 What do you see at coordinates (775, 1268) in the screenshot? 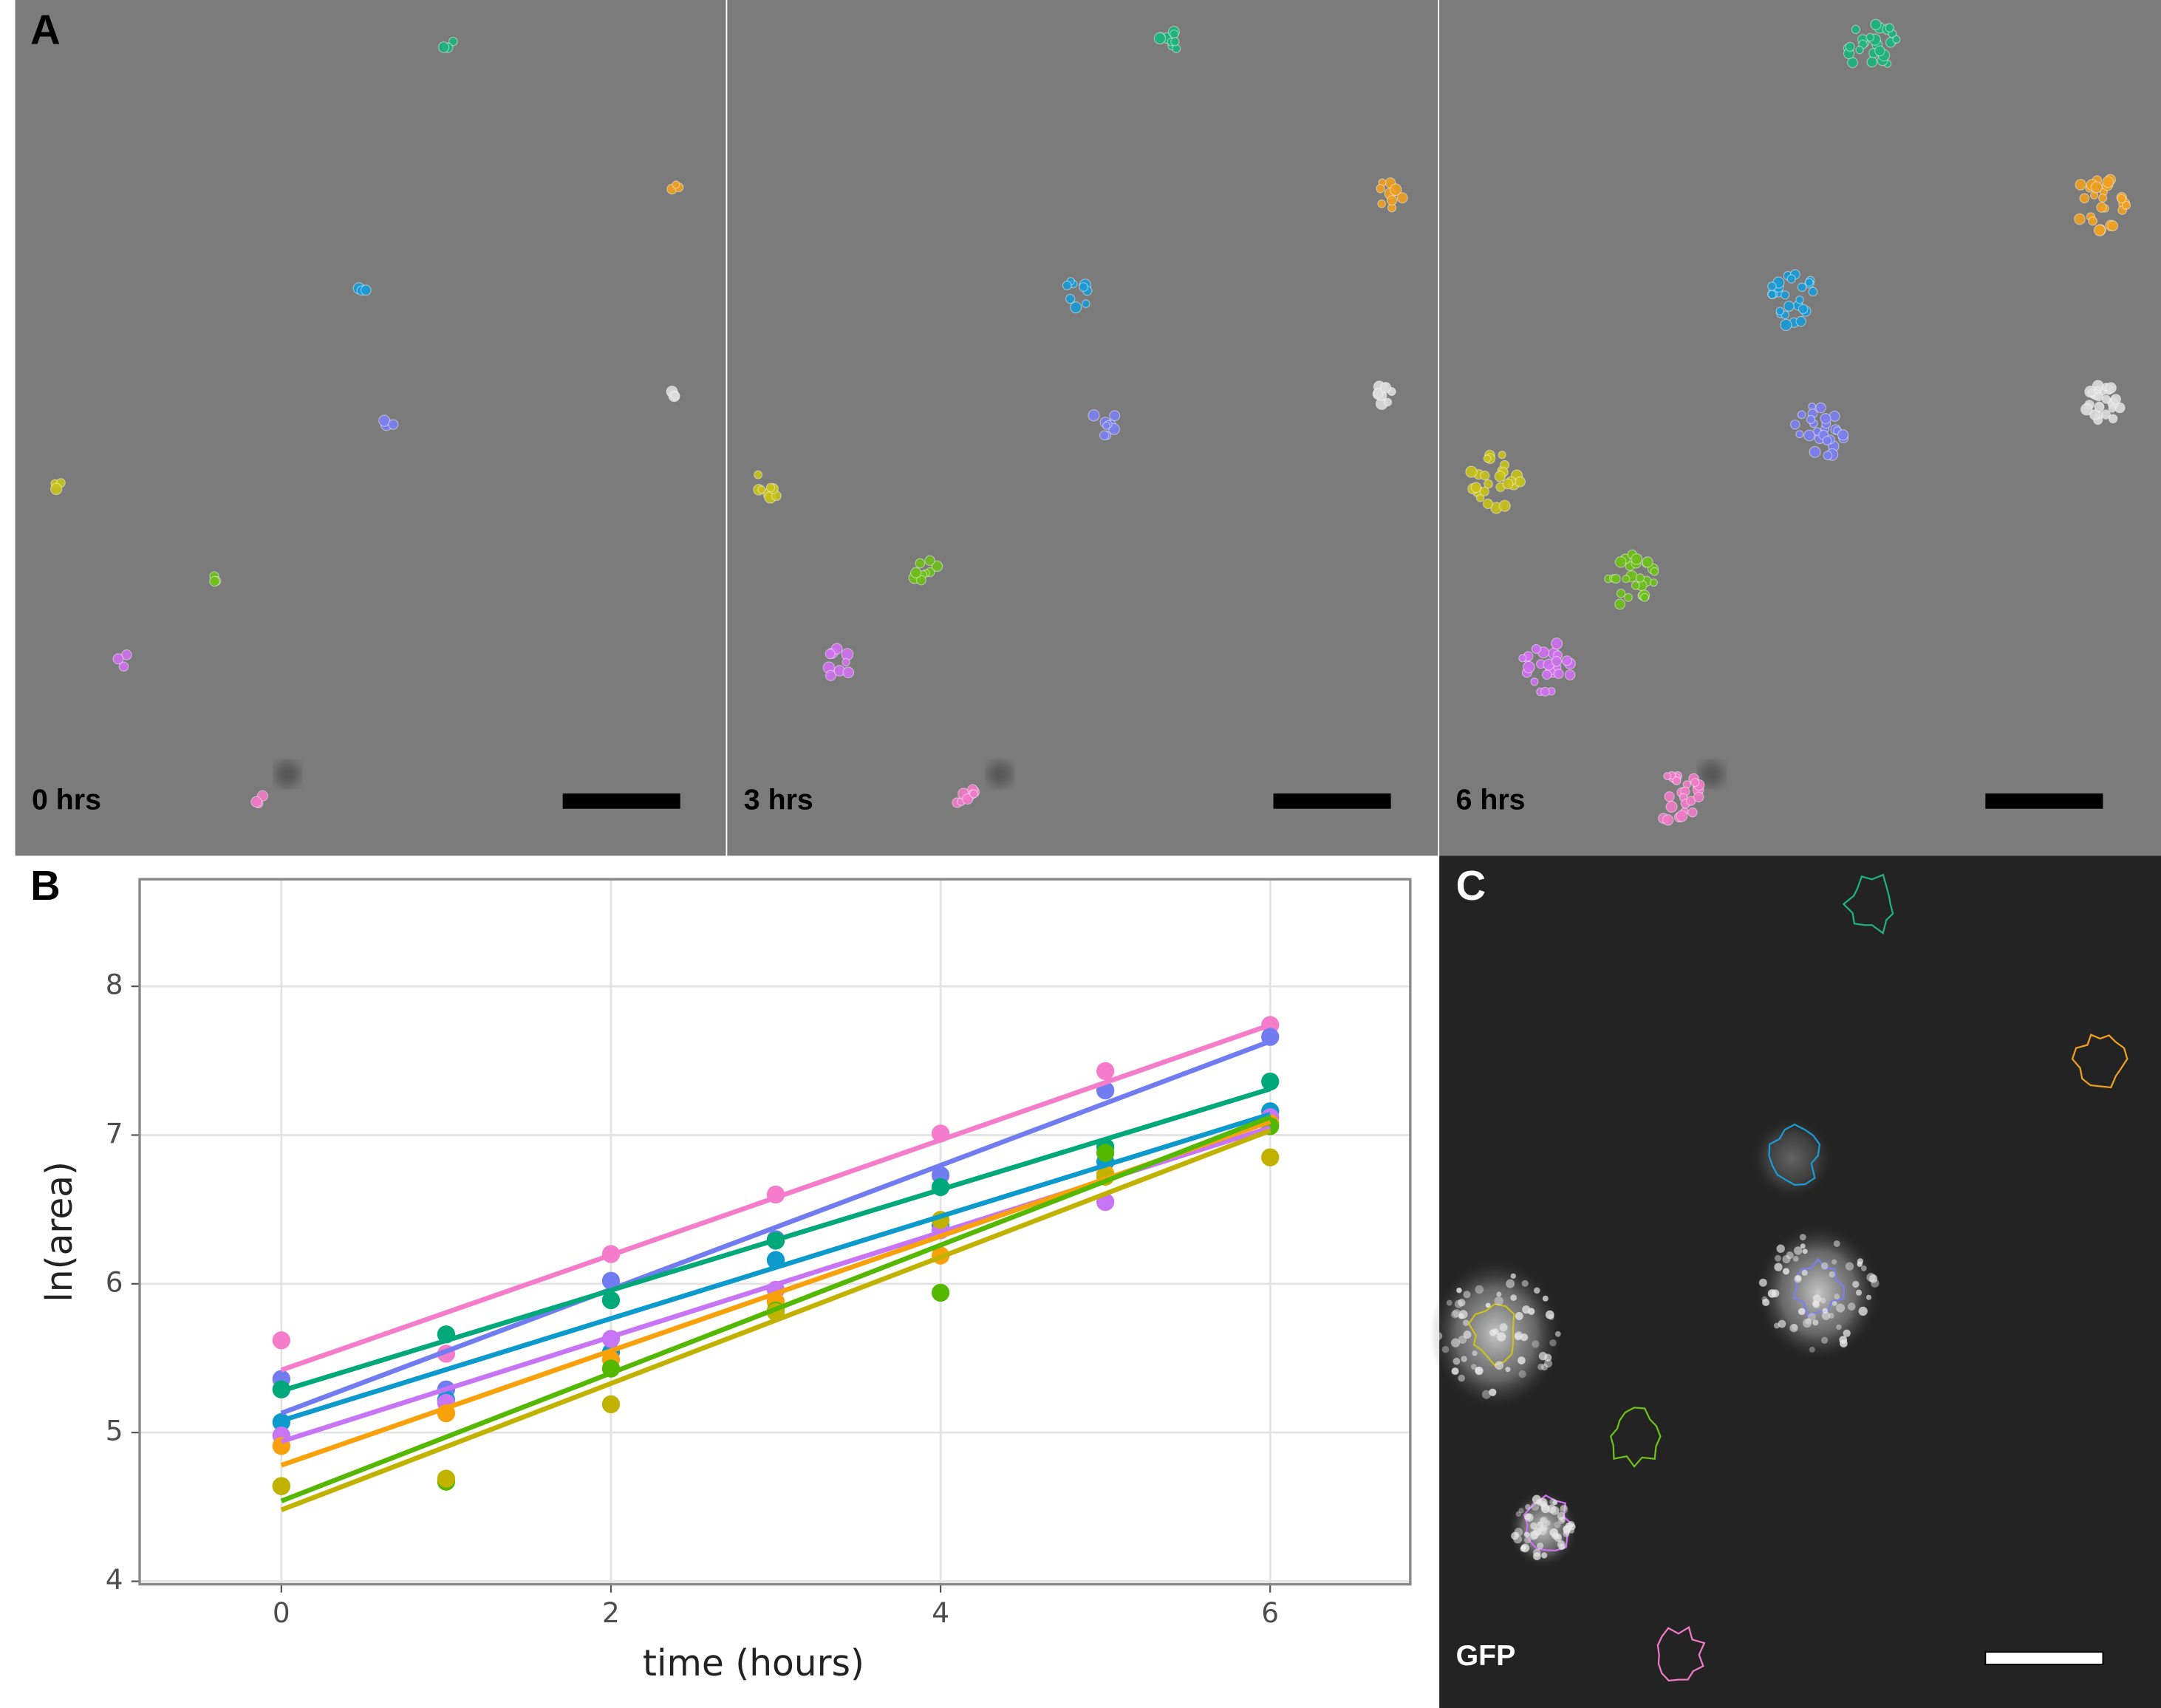
I see `fit-line` at bounding box center [775, 1268].